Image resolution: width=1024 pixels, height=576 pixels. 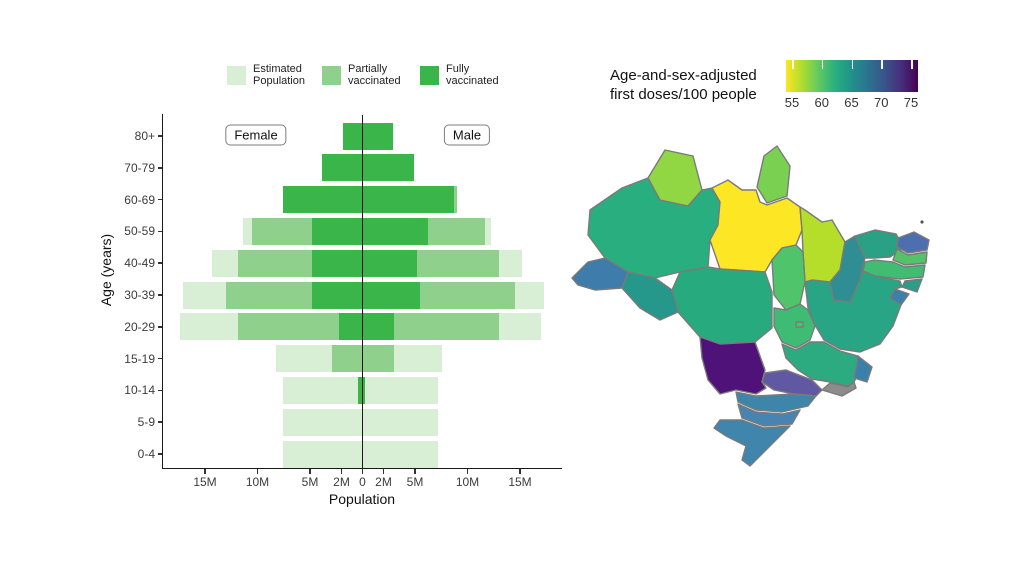 What do you see at coordinates (722, 305) in the screenshot?
I see `map-state-MT` at bounding box center [722, 305].